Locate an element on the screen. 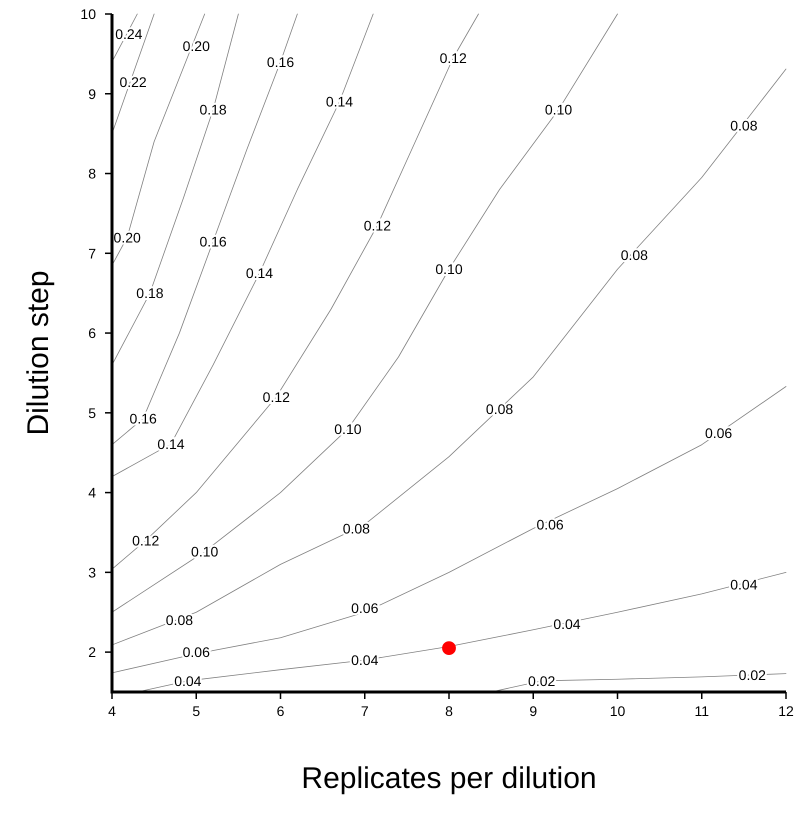 This screenshot has height=819, width=806. y-tick-label: 3 is located at coordinates (92, 572).